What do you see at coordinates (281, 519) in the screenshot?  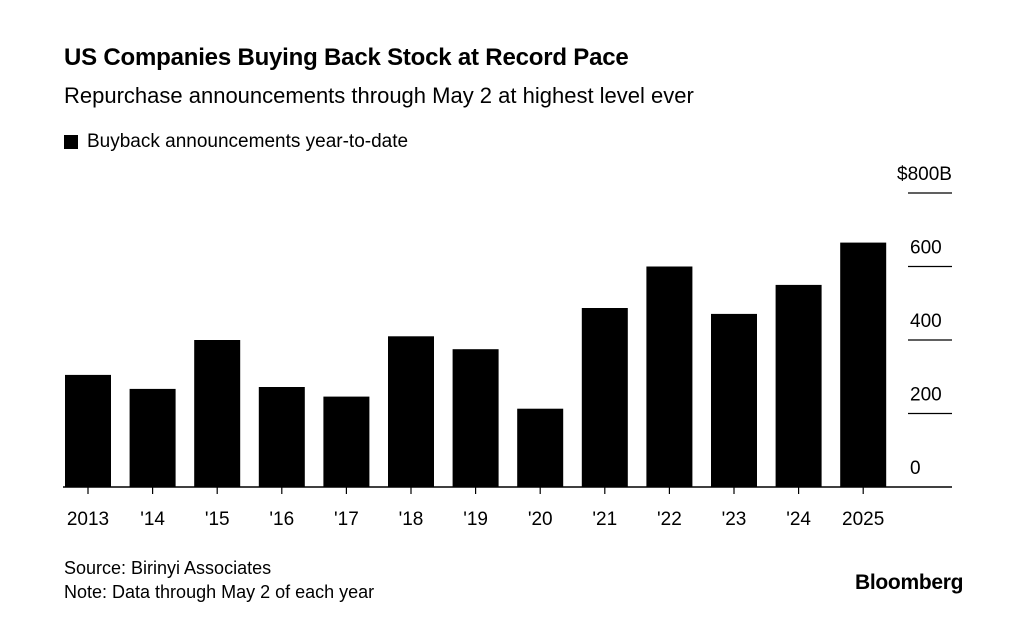 I see `x-tick-label: '16` at bounding box center [281, 519].